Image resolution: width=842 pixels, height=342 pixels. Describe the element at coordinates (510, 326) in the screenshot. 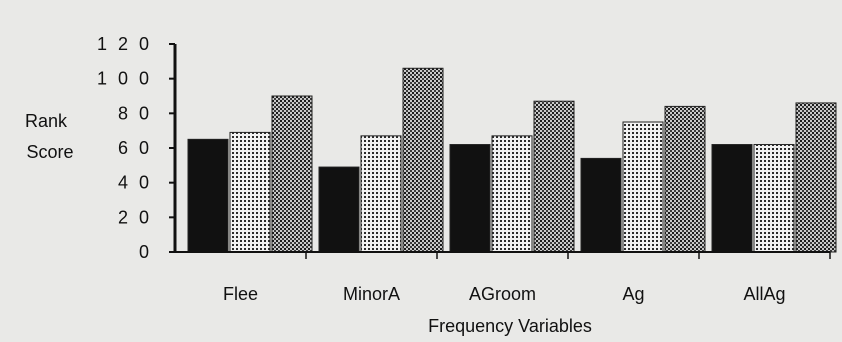

I see `x-axis-title: Frequency Variables` at that location.